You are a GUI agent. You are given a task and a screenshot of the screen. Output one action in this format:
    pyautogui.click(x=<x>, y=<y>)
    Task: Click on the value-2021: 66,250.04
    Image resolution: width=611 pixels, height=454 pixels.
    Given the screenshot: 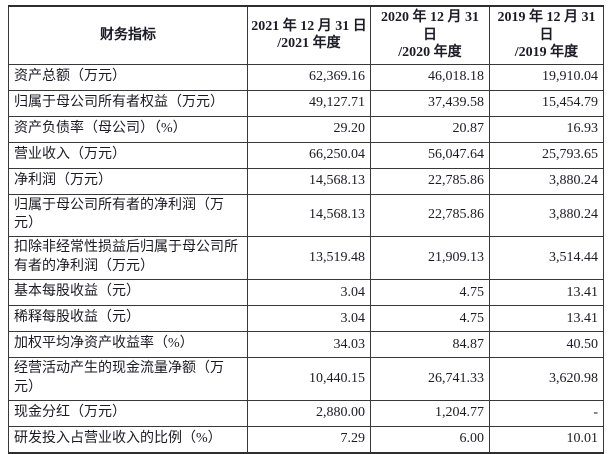 What is the action you would take?
    pyautogui.click(x=309, y=155)
    